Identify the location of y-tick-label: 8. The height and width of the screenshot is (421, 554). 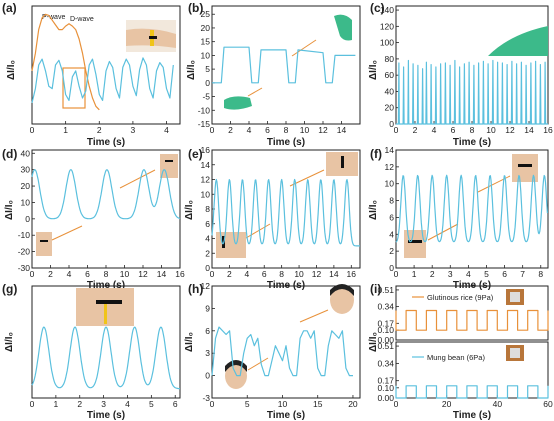
(391, 201).